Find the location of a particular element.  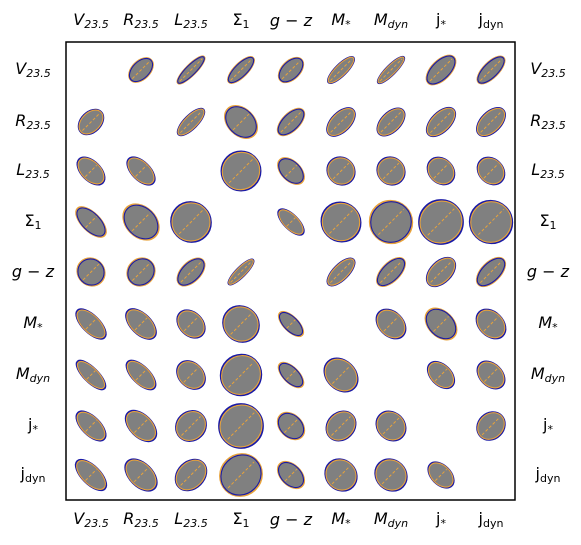

right-label-0: V23.5 is located at coordinates (548, 69).